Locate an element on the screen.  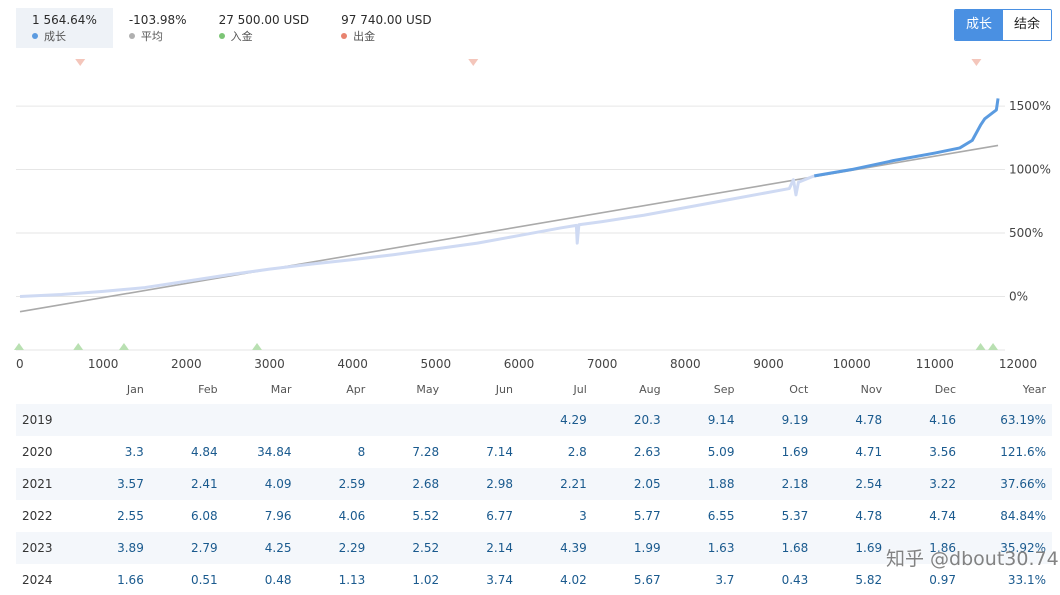
stat-deposit: 27 500.00 USD 入金 is located at coordinates (264, 28).